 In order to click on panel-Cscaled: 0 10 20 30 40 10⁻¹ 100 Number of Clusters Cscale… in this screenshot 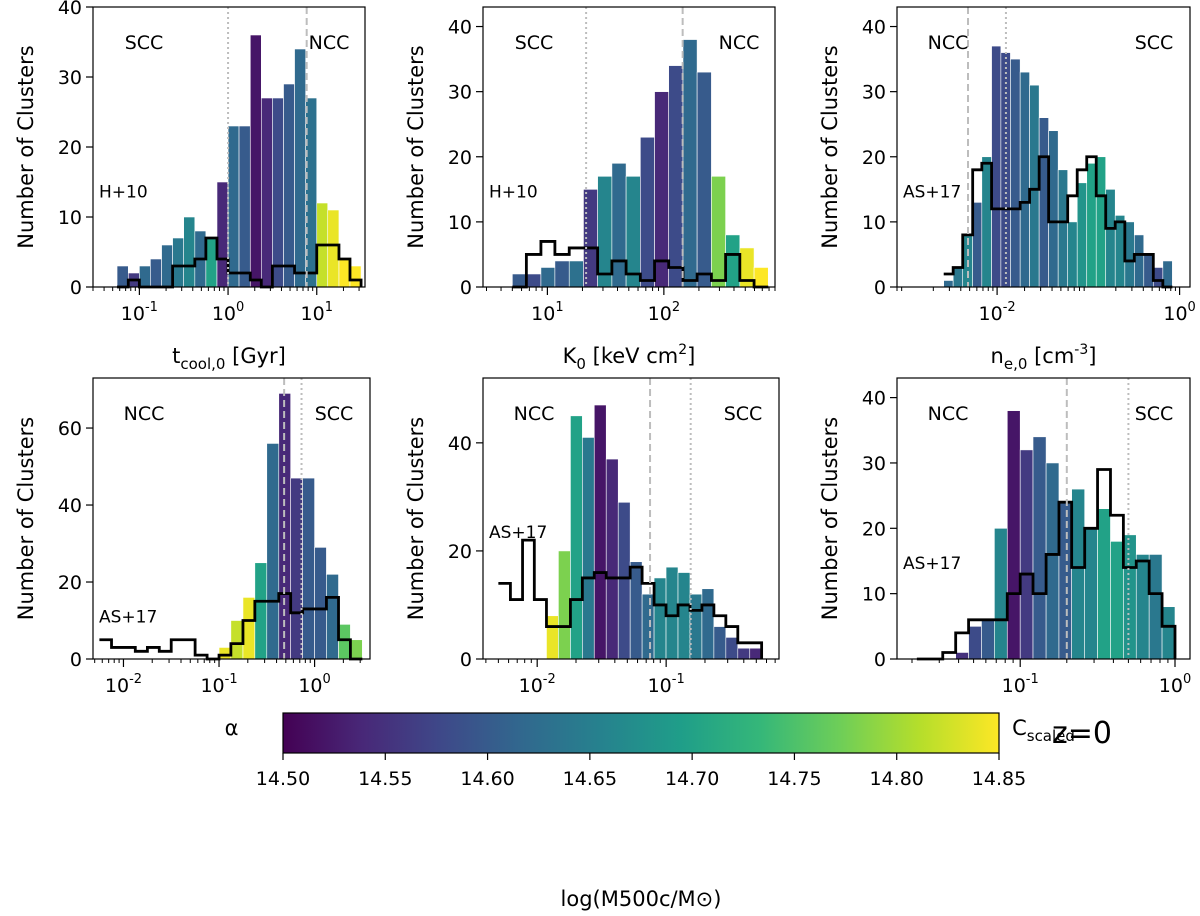, I will do `click(1004, 561)`.